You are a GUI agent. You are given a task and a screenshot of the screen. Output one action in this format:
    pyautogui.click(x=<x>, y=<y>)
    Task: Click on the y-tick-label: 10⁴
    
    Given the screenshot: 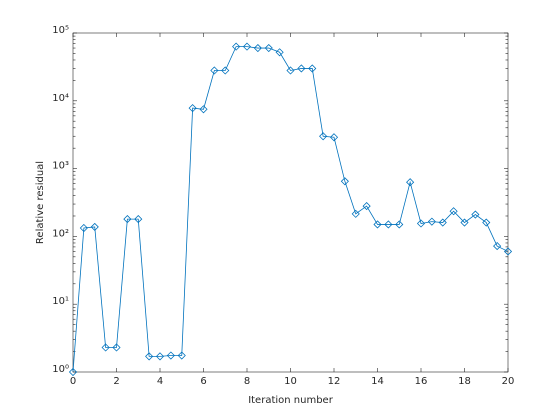 What is the action you would take?
    pyautogui.click(x=60, y=98)
    